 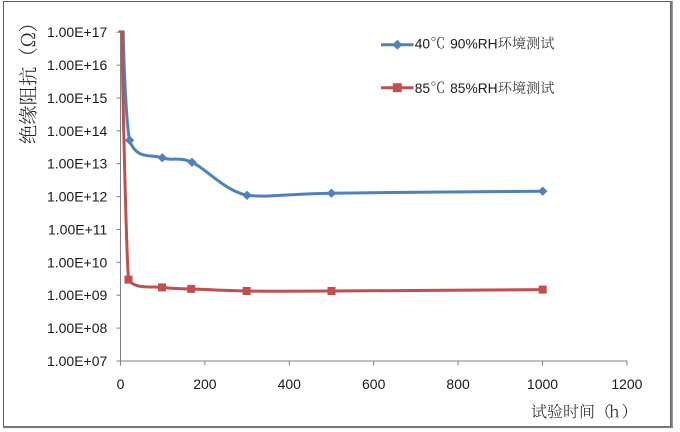 I want to click on svg-text: 1.00E+15, so click(x=77, y=98).